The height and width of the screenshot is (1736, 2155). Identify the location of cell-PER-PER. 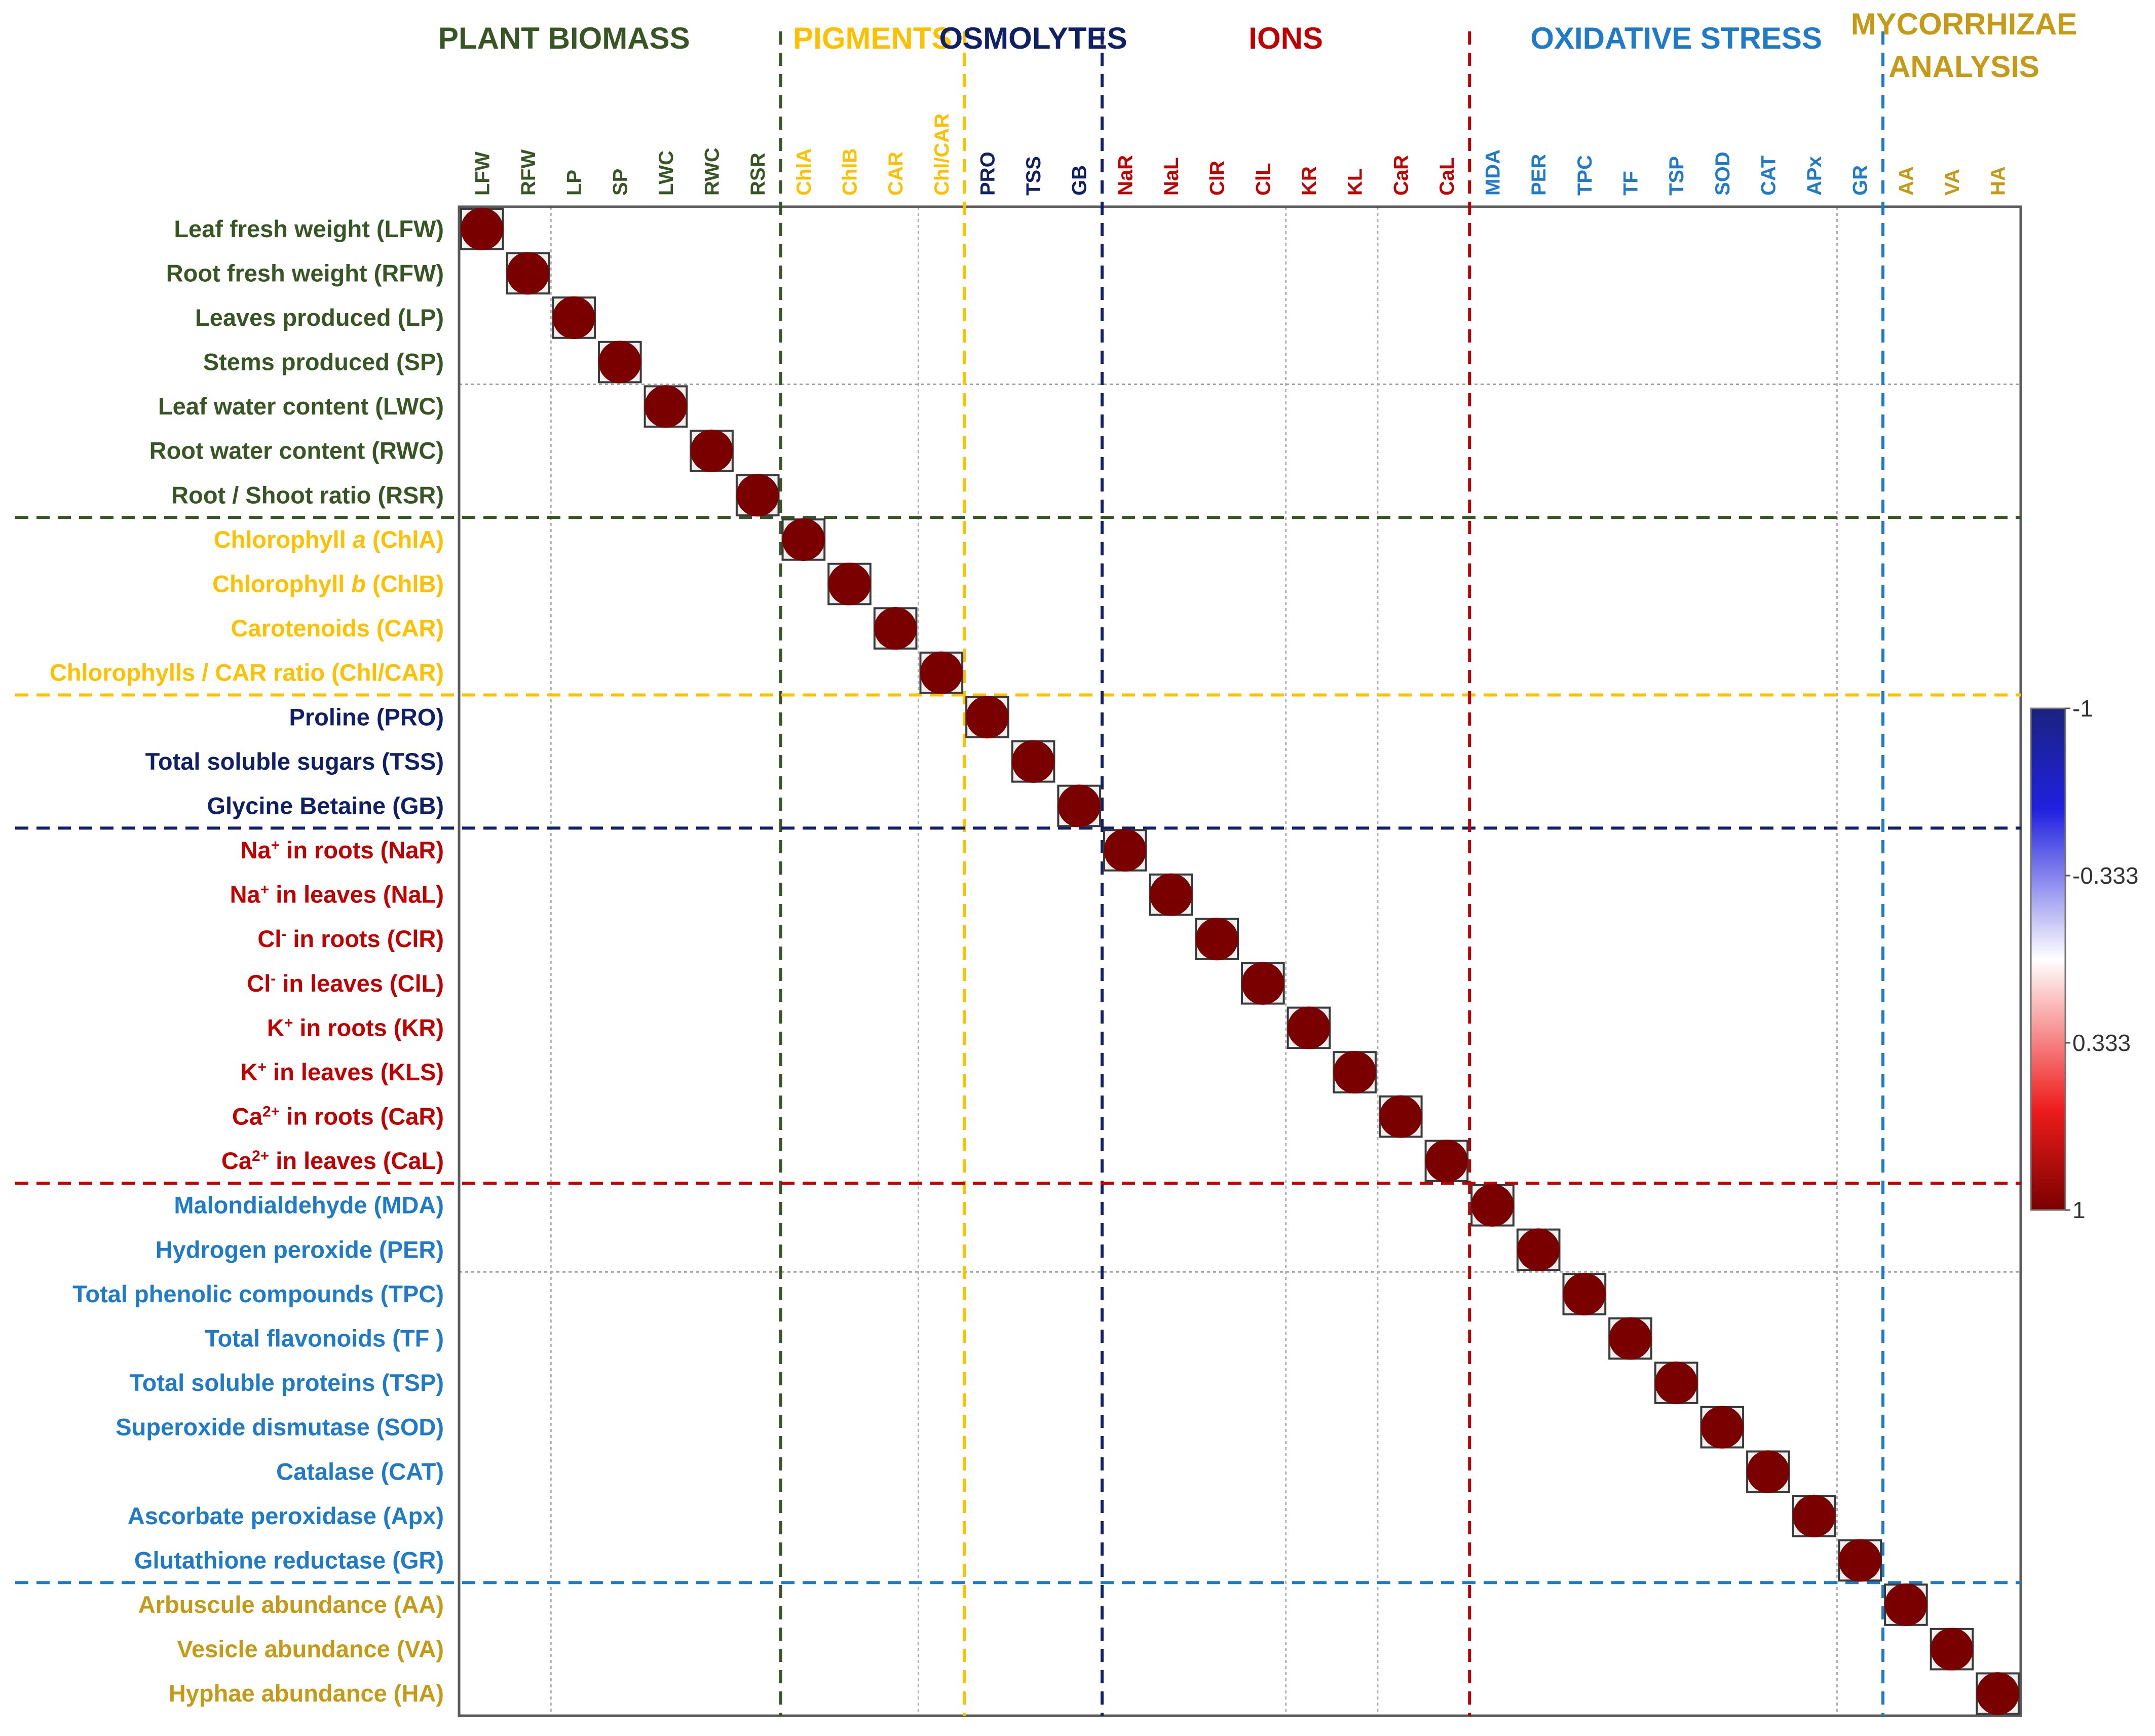
(1538, 1249).